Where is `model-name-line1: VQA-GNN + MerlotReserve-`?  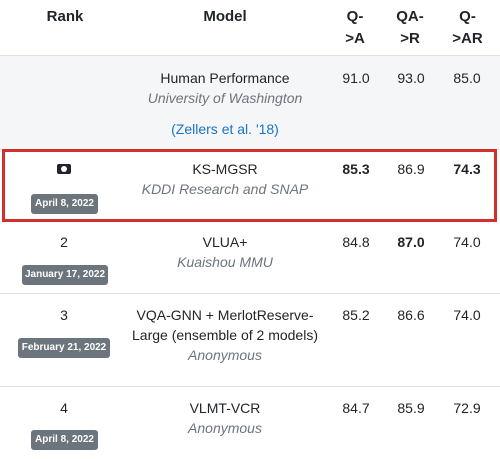
model-name-line1: VQA-GNN + MerlotReserve- is located at coordinates (225, 315).